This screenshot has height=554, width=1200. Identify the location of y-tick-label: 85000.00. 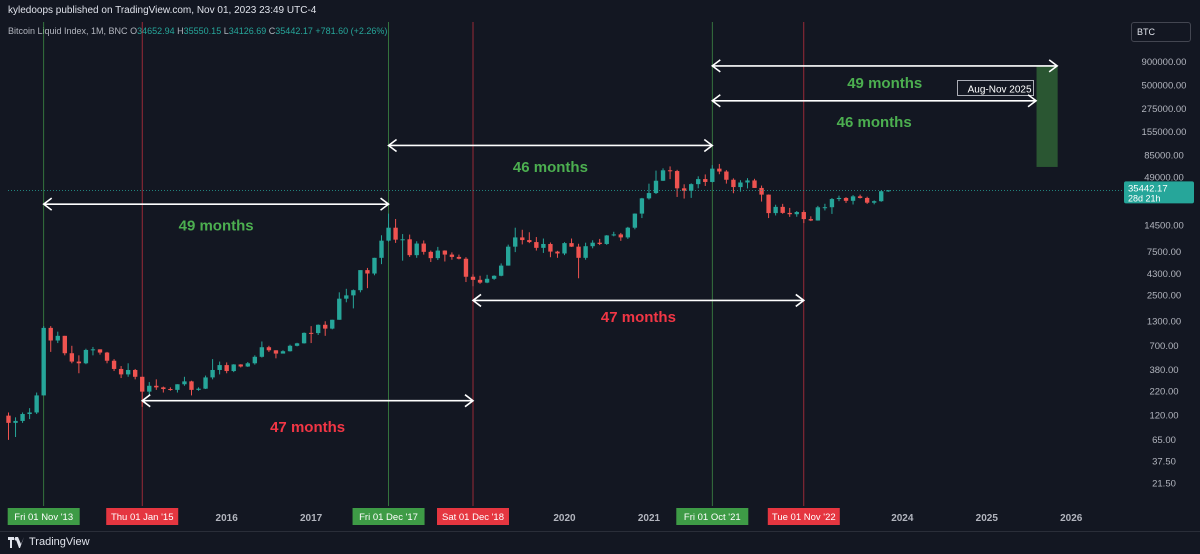
(1164, 156).